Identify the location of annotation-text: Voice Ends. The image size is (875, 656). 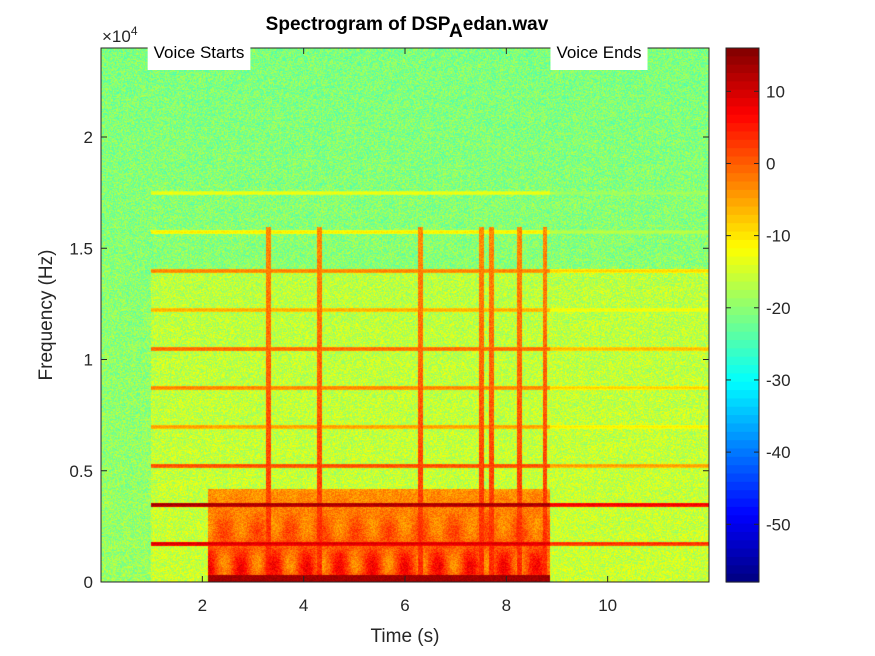
(598, 52).